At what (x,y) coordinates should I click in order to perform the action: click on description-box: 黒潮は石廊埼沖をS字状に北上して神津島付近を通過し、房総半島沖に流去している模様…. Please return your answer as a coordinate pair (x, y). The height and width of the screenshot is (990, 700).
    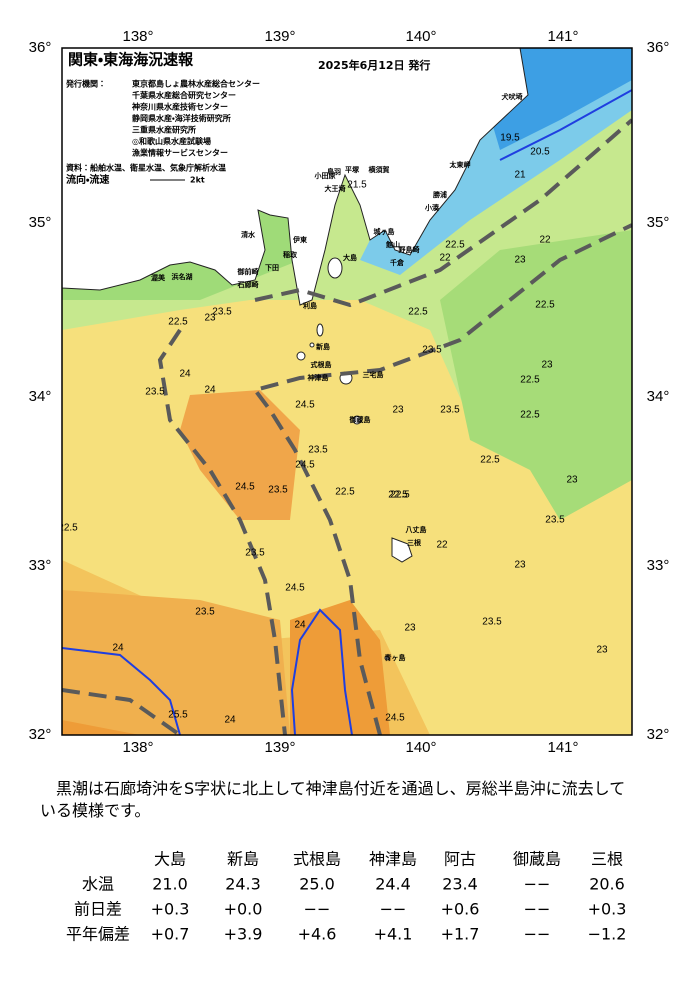
    Looking at the image, I should click on (333, 799).